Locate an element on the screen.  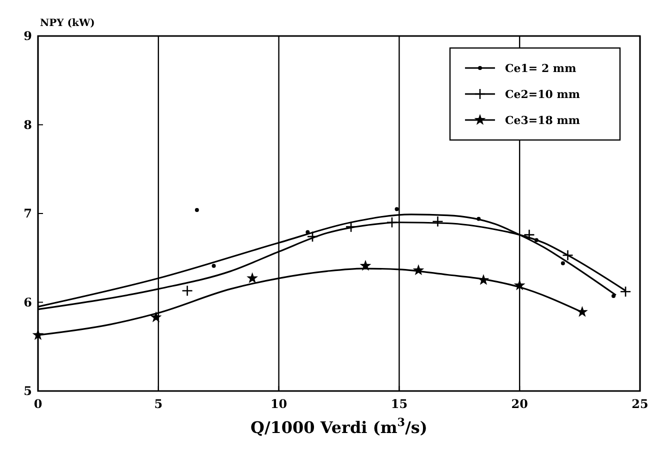
x-tick-label: 20 is located at coordinates (519, 404).